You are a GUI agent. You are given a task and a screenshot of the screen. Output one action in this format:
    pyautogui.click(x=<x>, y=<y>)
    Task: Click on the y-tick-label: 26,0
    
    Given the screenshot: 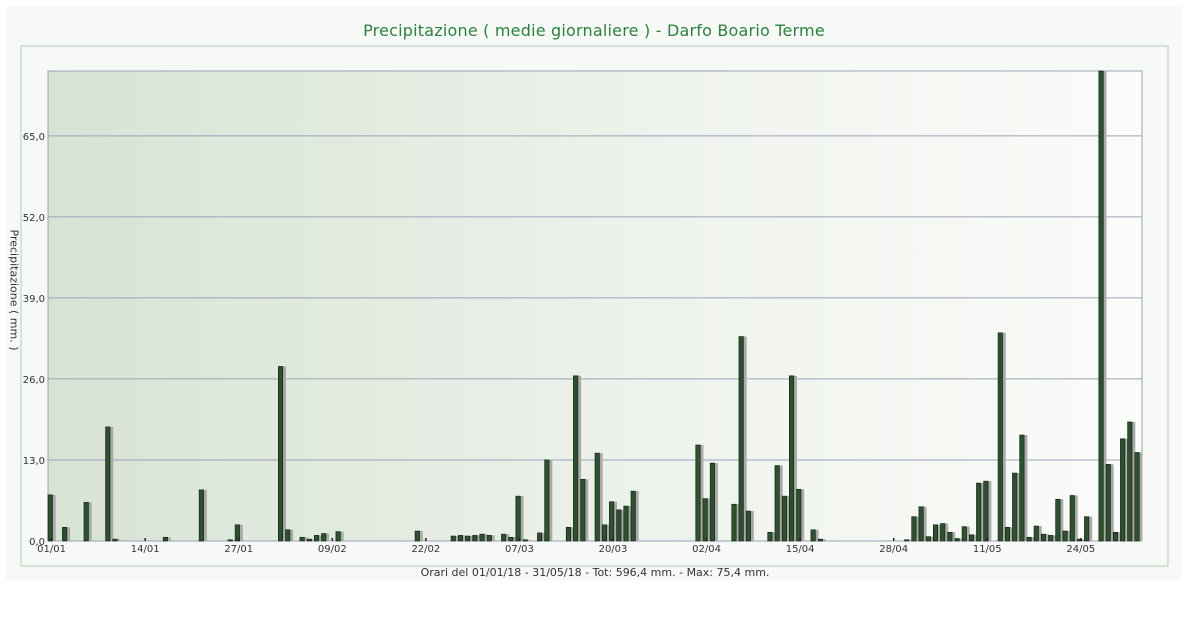 What is the action you would take?
    pyautogui.click(x=34, y=380)
    